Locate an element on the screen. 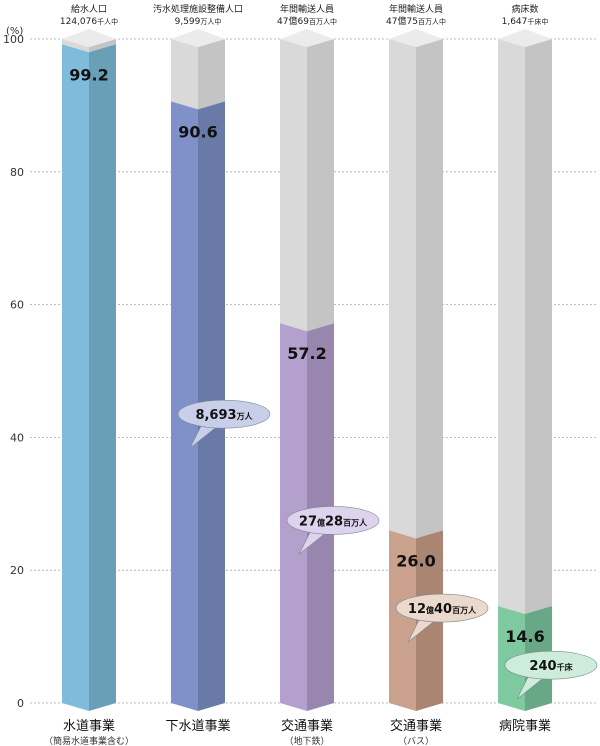  y-tick-label: 60 is located at coordinates (17, 305).